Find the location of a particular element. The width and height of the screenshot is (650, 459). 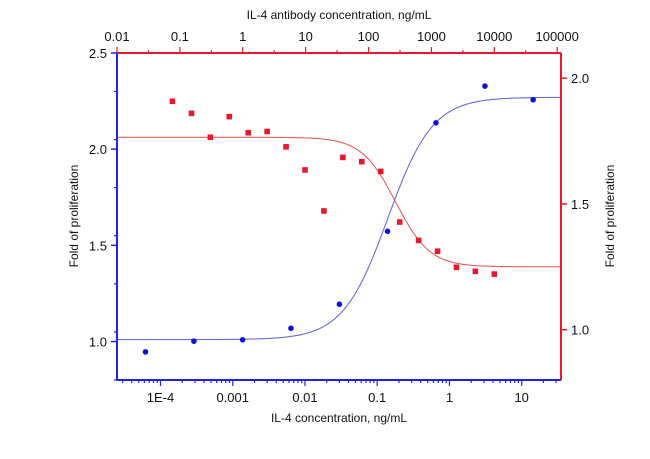

x-top-tick-label: 10 is located at coordinates (305, 36).